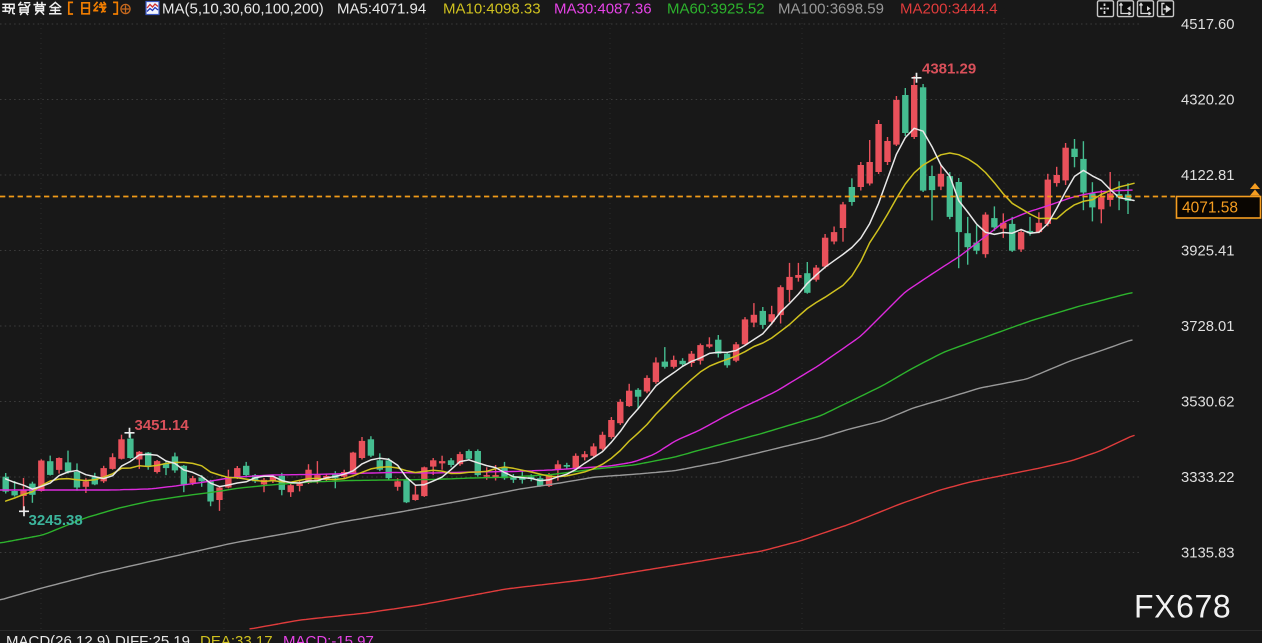  I want to click on svg-text: DIFF:25.19, so click(152, 638).